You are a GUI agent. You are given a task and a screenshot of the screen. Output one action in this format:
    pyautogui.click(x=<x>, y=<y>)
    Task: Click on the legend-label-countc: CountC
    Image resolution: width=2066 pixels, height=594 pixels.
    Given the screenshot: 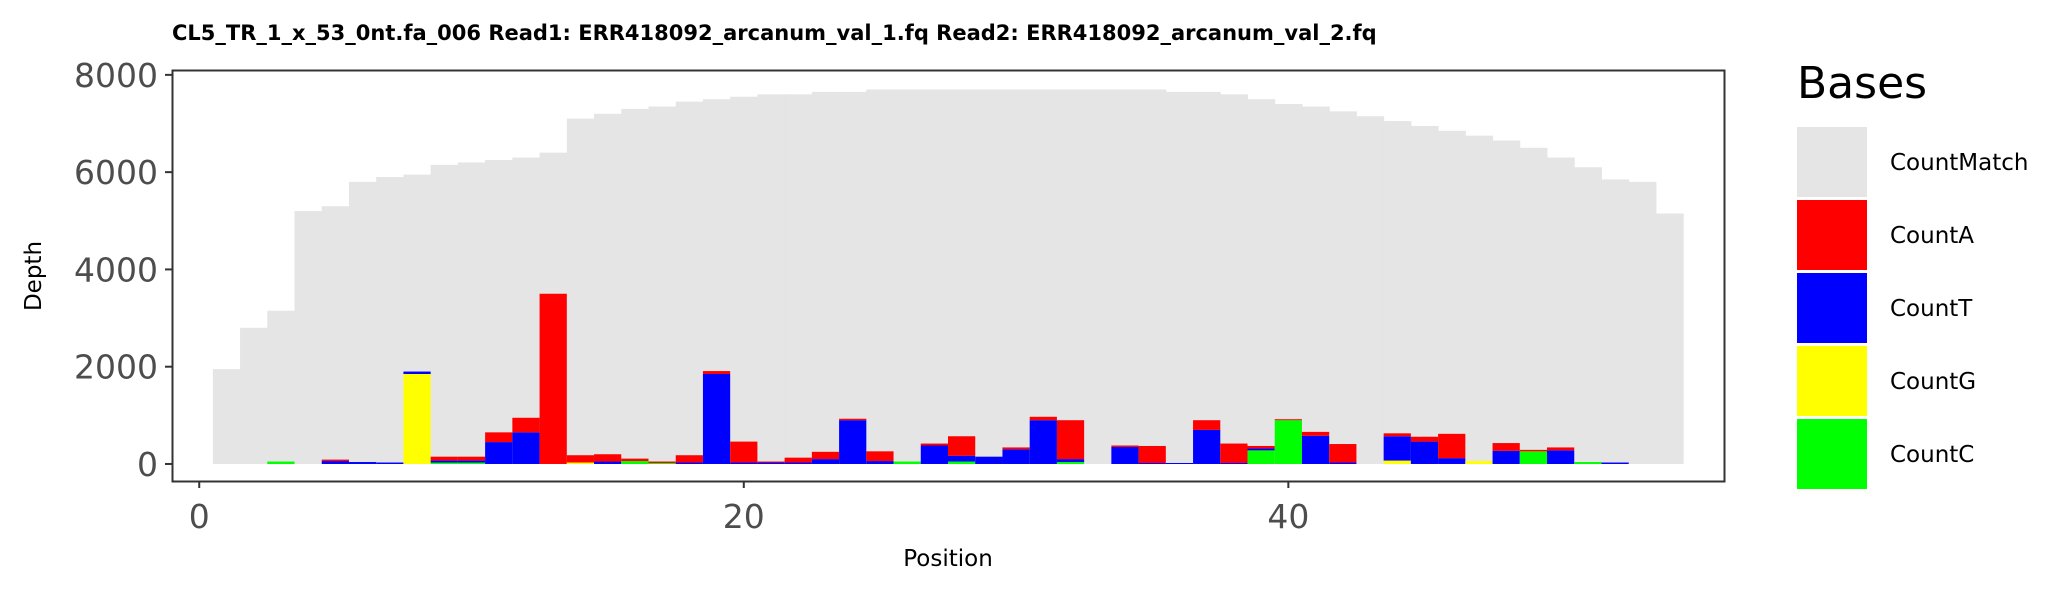 What is the action you would take?
    pyautogui.click(x=1932, y=455)
    